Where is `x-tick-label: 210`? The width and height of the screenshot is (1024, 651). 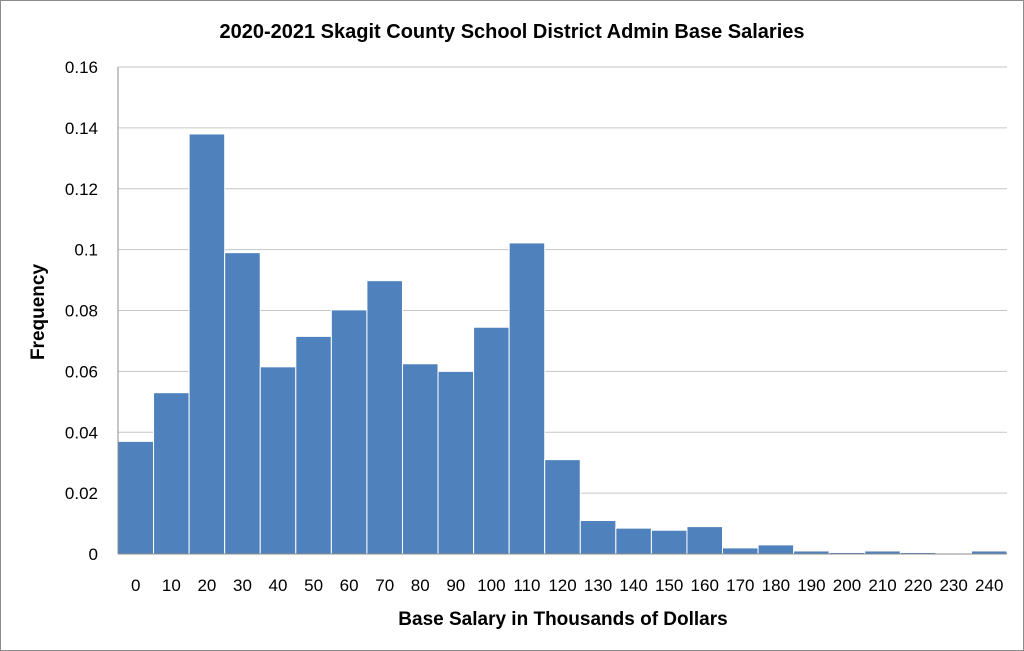
x-tick-label: 210 is located at coordinates (882, 585).